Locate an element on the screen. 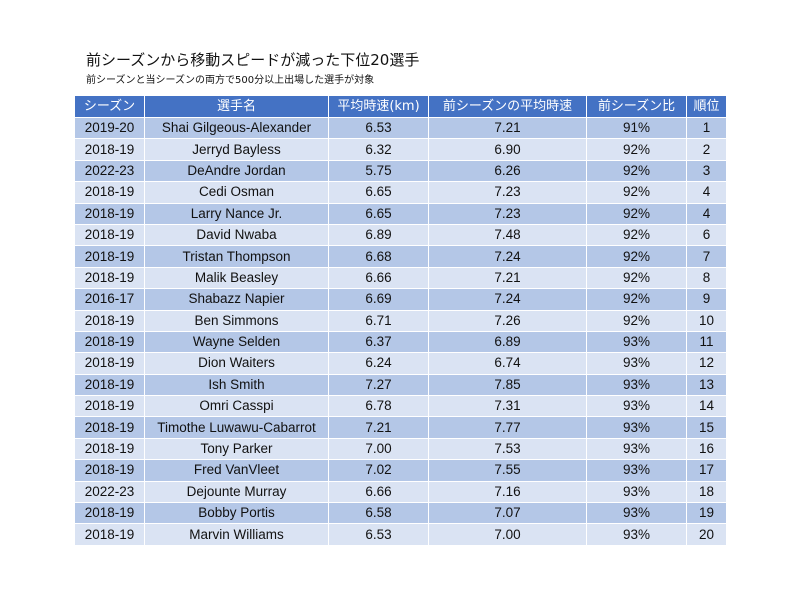  rank-cell: 10 is located at coordinates (706, 320).